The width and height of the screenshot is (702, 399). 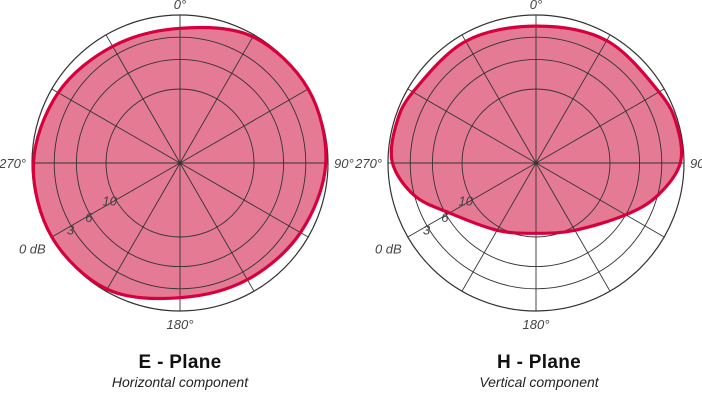 What do you see at coordinates (180, 382) in the screenshot?
I see `e-plane-subtitle: Horizontal component` at bounding box center [180, 382].